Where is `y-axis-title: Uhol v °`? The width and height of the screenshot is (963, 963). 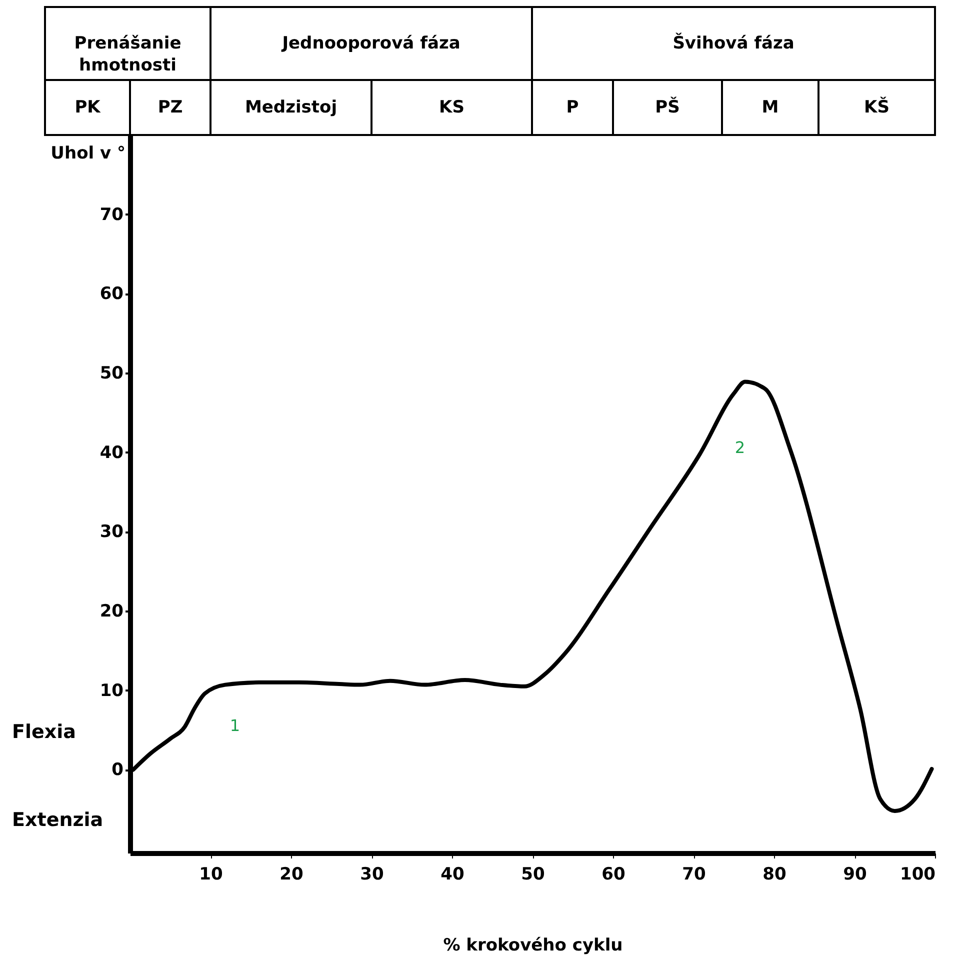 y-axis-title: Uhol v ° is located at coordinates (88, 154).